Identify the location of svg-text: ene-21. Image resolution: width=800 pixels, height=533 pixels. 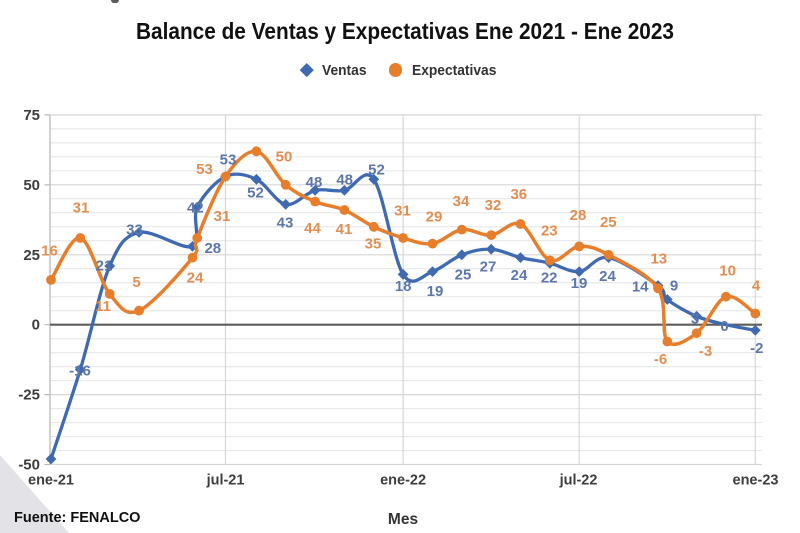
(51, 481).